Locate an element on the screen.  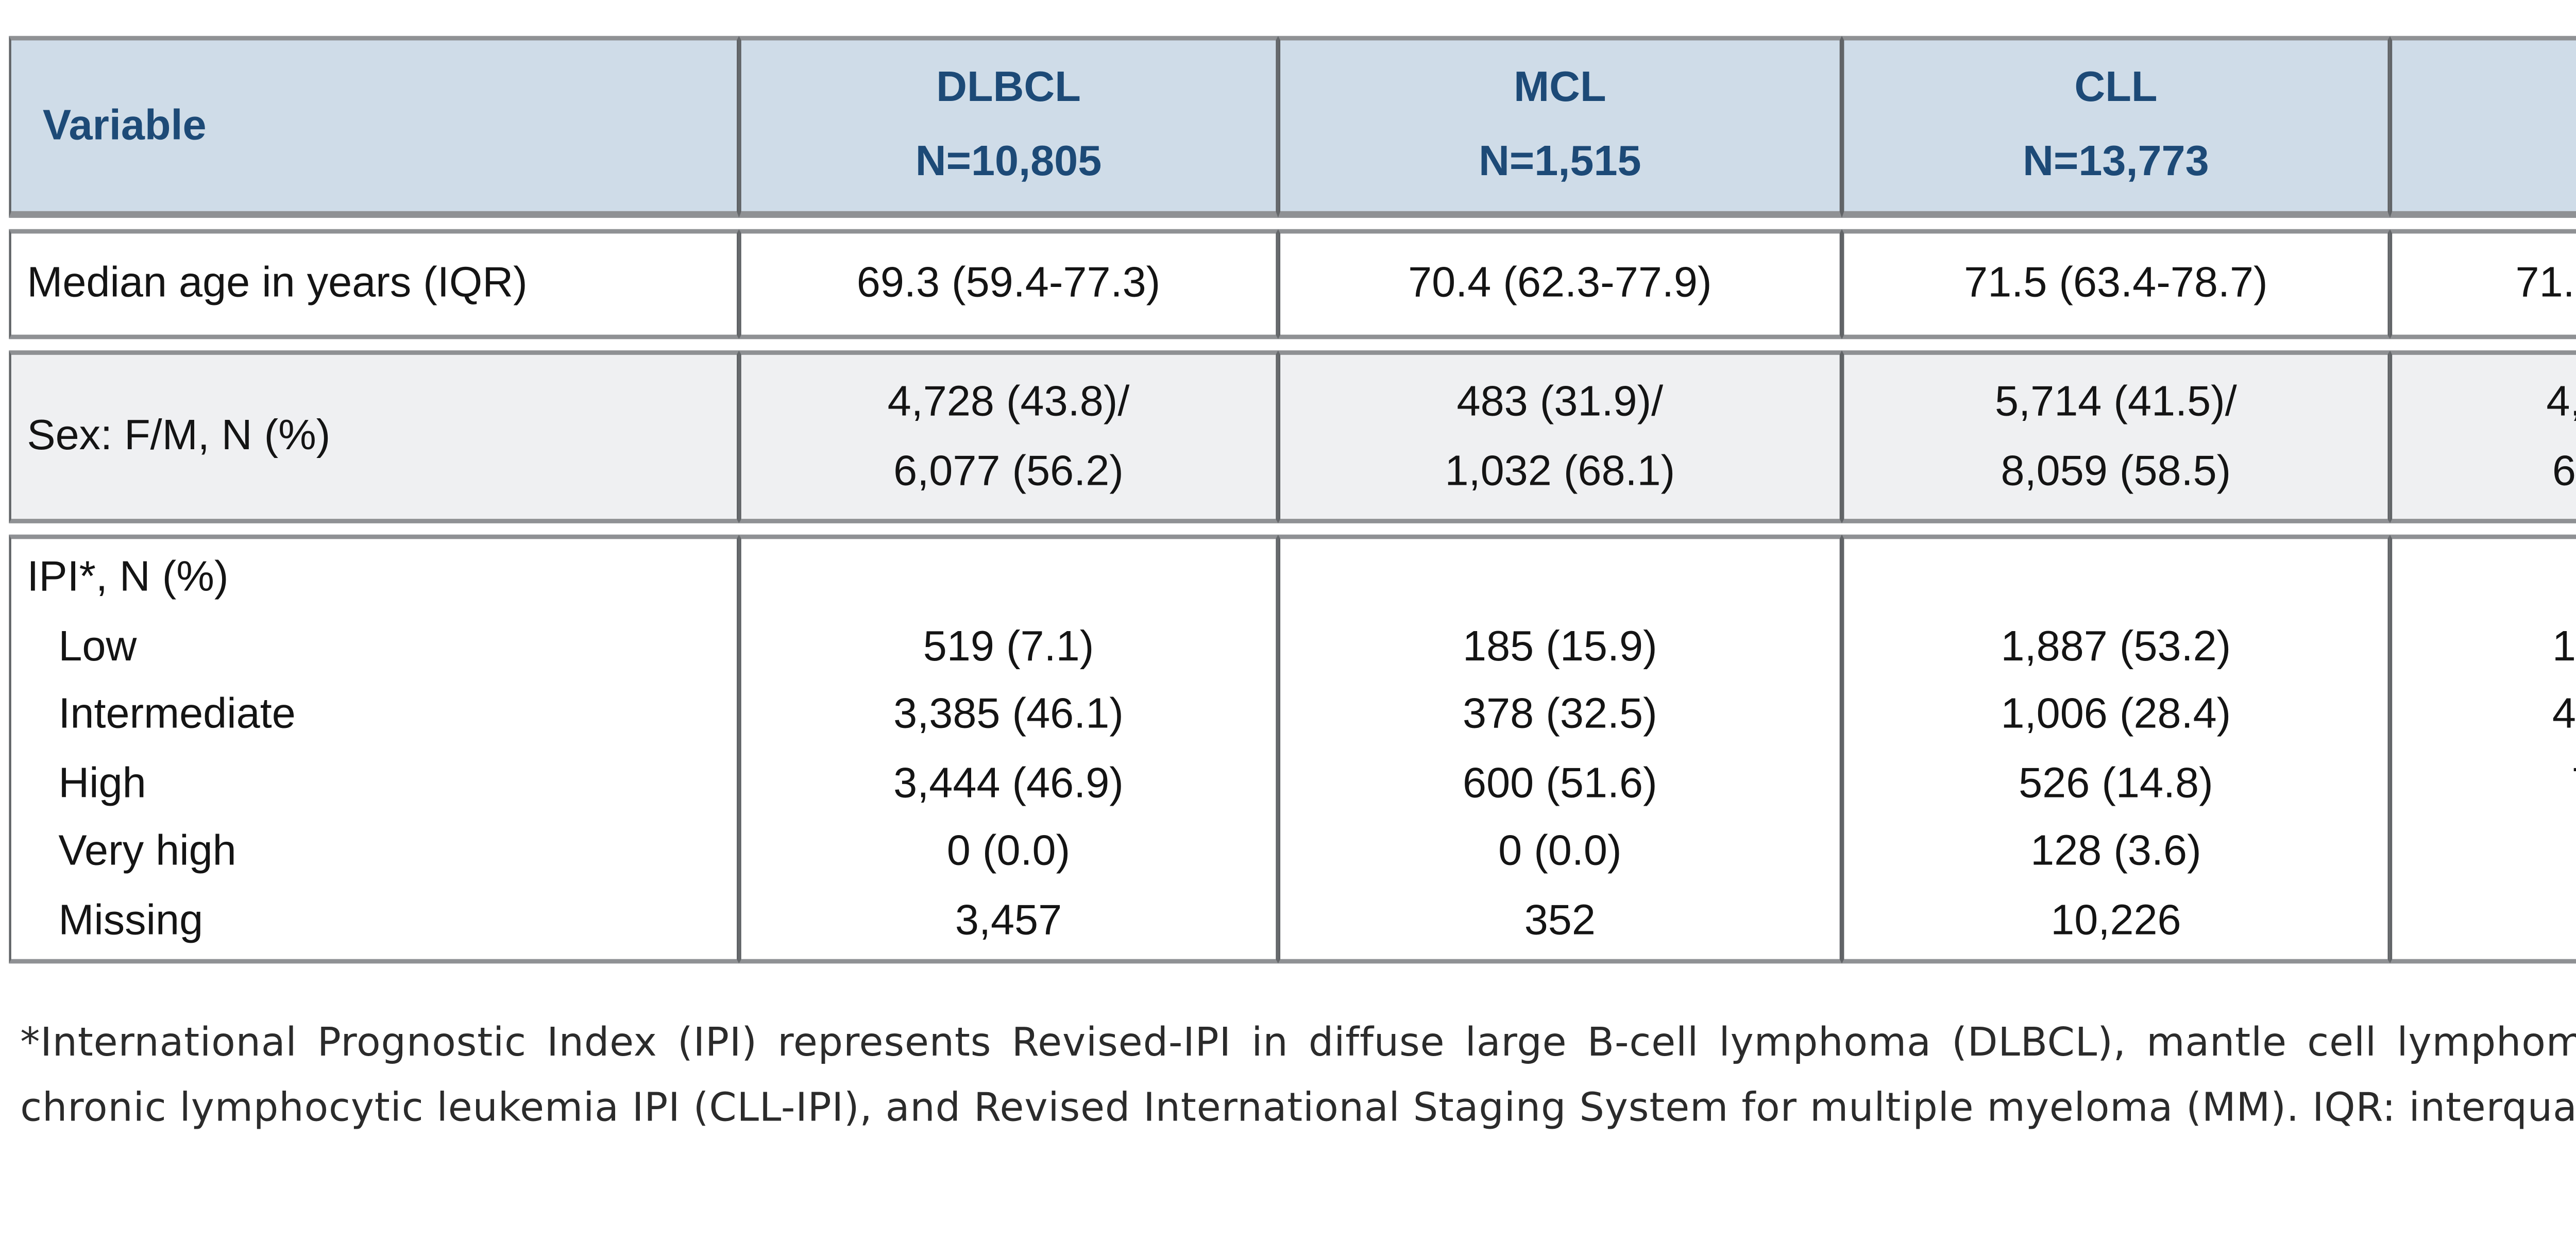
header-n: N=10,805 is located at coordinates (1008, 162).